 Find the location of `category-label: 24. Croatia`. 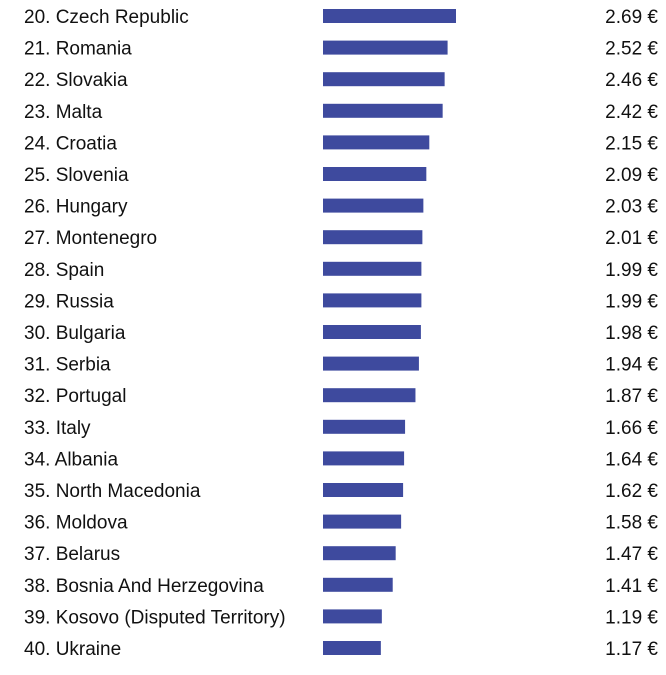

category-label: 24. Croatia is located at coordinates (70, 143).